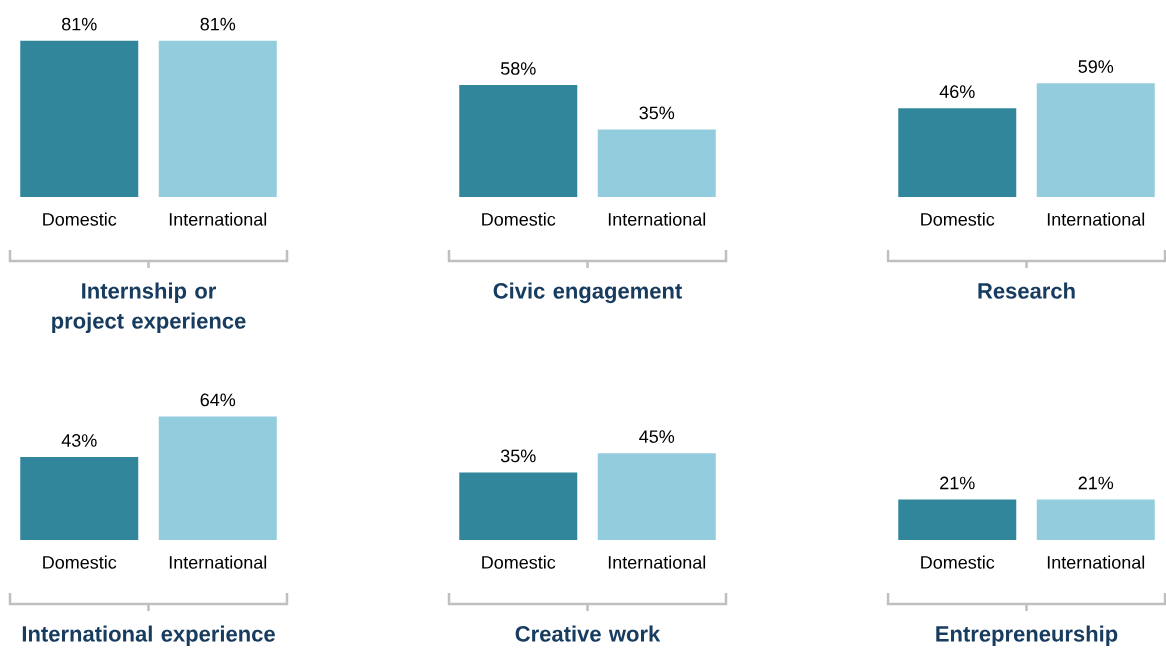 The image size is (1166, 657). What do you see at coordinates (1096, 66) in the screenshot?
I see `data-label: 59%` at bounding box center [1096, 66].